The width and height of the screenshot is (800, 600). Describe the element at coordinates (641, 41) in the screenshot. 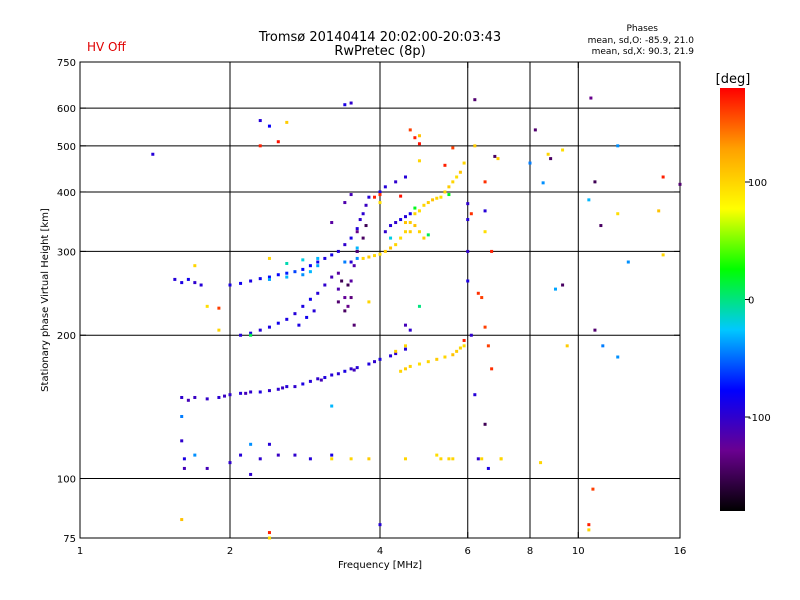

I see `phases-o-stats: mean, sd,O: -85.9, 21.0` at that location.